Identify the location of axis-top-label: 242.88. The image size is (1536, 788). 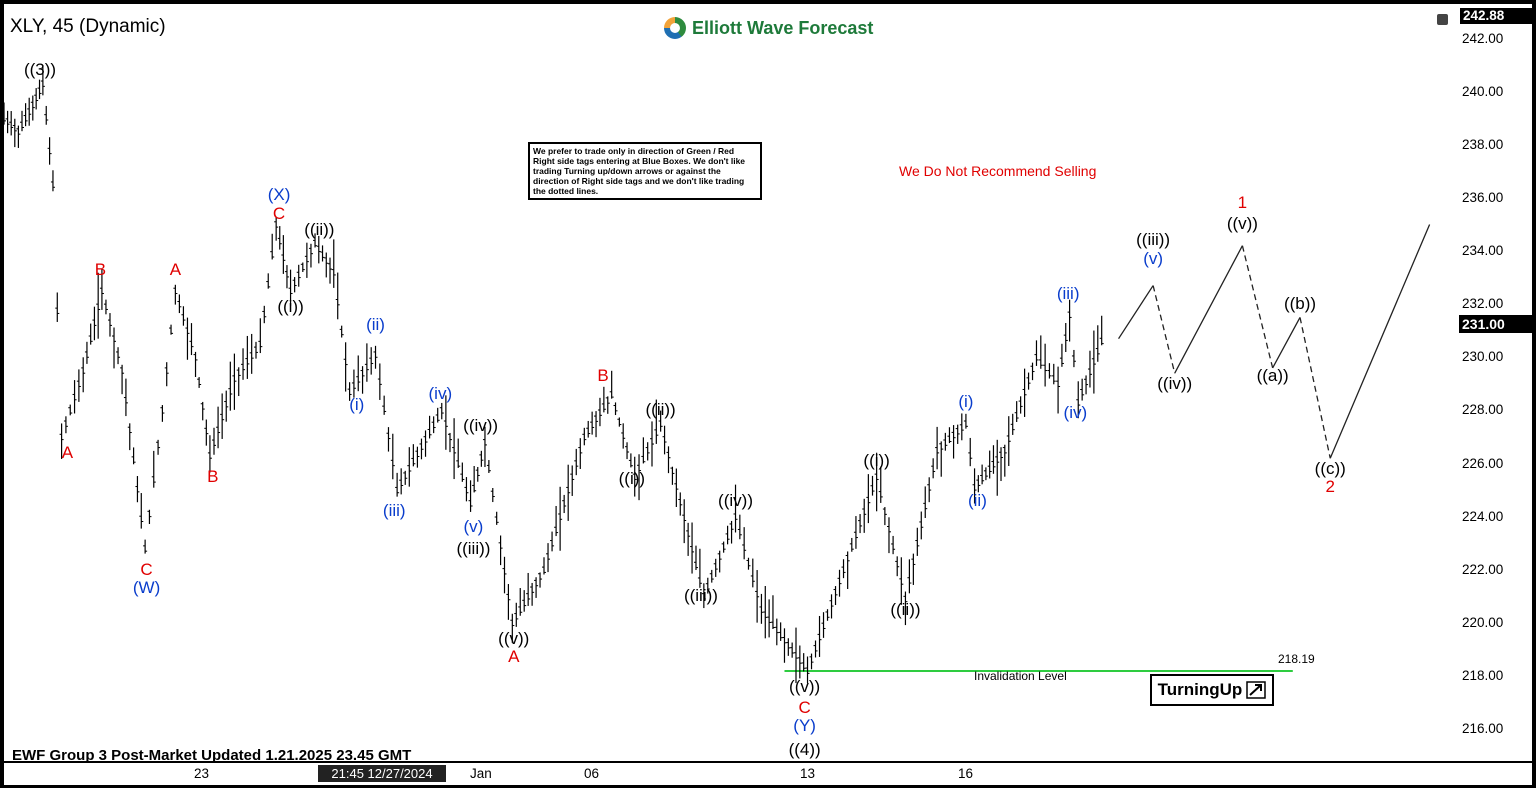
(1496, 16).